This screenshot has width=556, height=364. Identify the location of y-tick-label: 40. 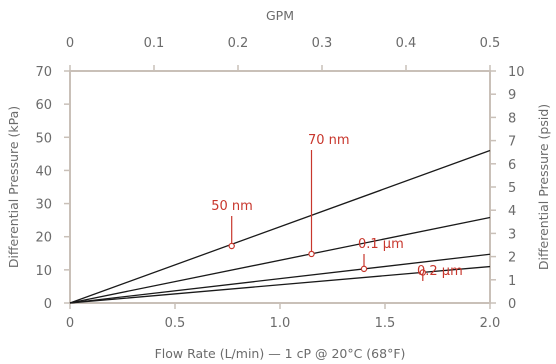
(43, 171).